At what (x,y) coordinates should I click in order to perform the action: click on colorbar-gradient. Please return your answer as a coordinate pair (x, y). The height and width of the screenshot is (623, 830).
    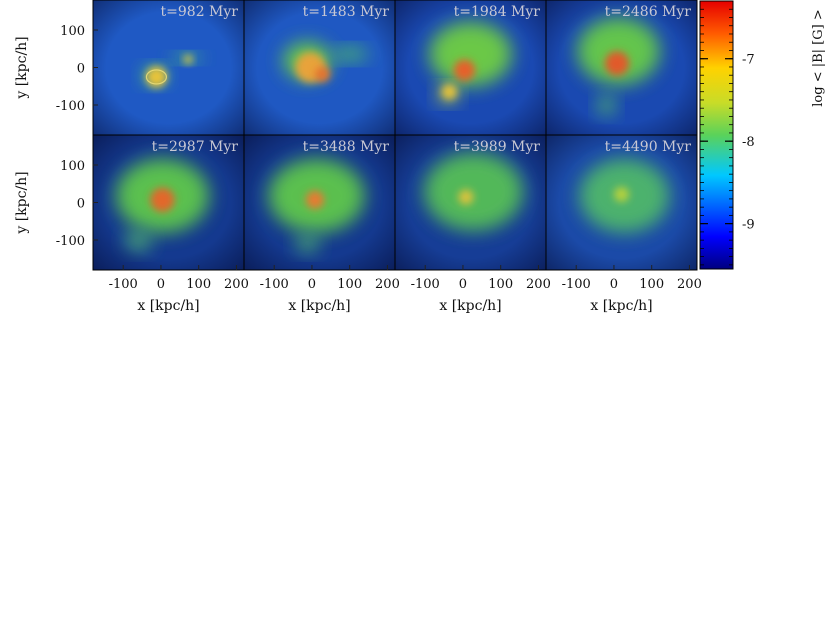
    Looking at the image, I should click on (716, 135).